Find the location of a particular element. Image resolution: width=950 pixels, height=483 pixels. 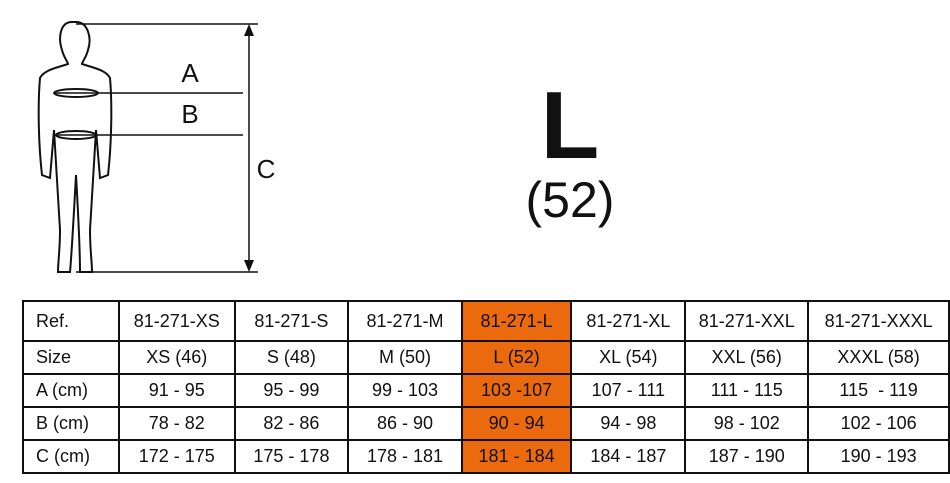

table-cell: 115 - 119 is located at coordinates (878, 390).